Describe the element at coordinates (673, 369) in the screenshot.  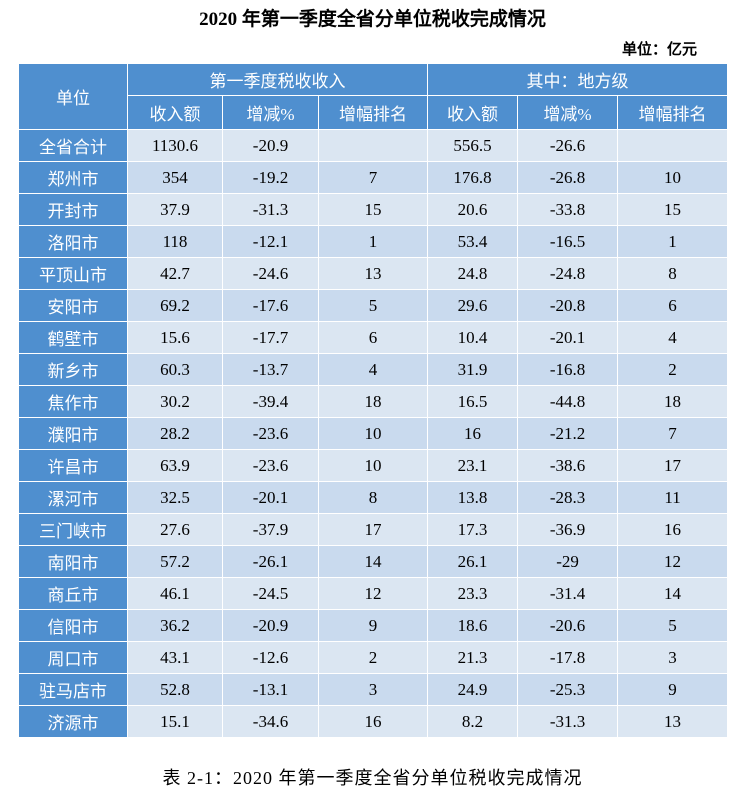
I see `table-cell: 2` at that location.